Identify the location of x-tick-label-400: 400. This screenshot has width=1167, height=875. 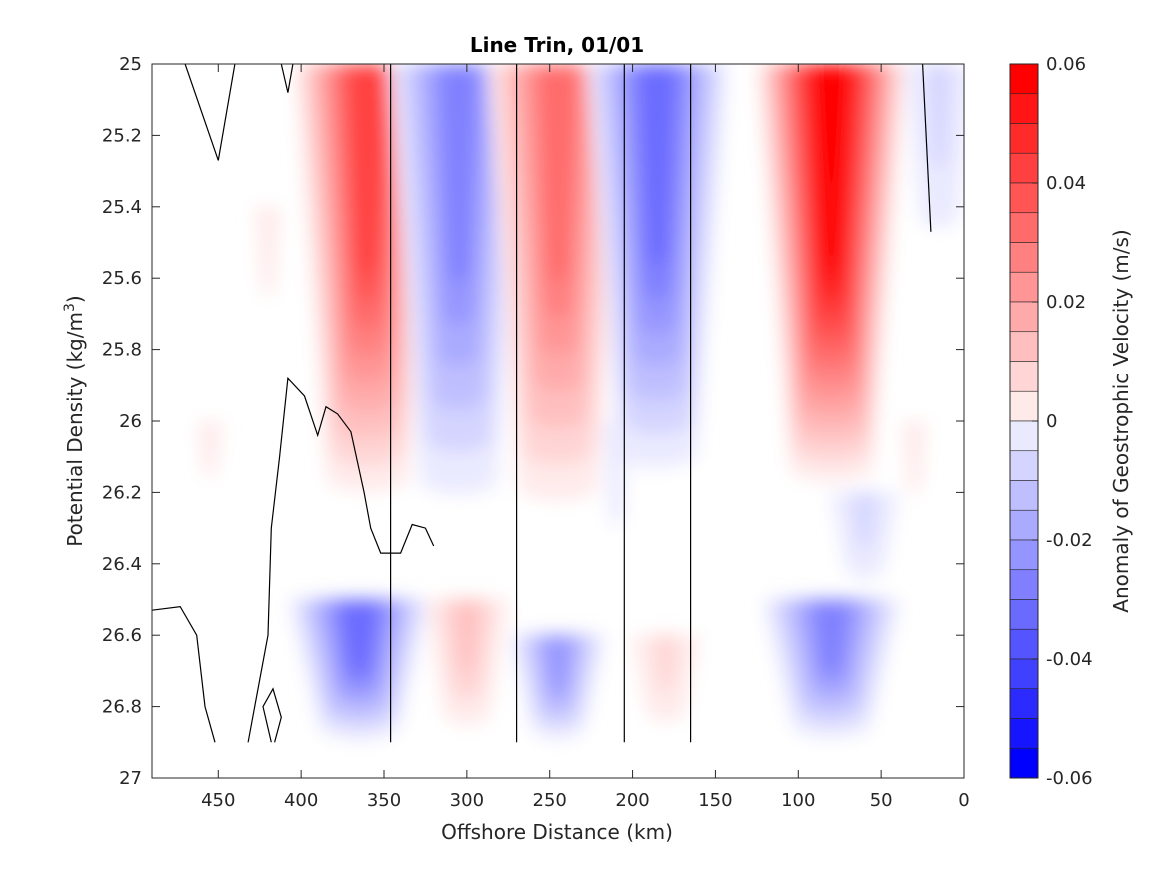
(301, 800).